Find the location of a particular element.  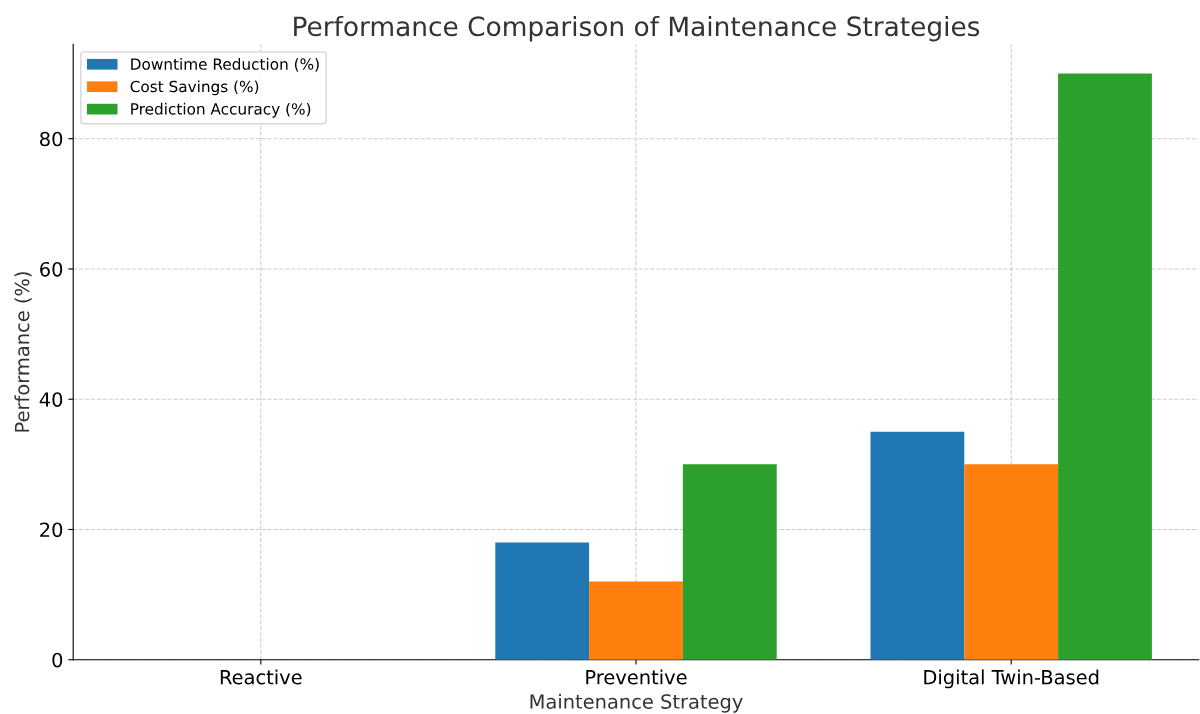

x-tick-label: Digital Twin-Based is located at coordinates (1011, 679).